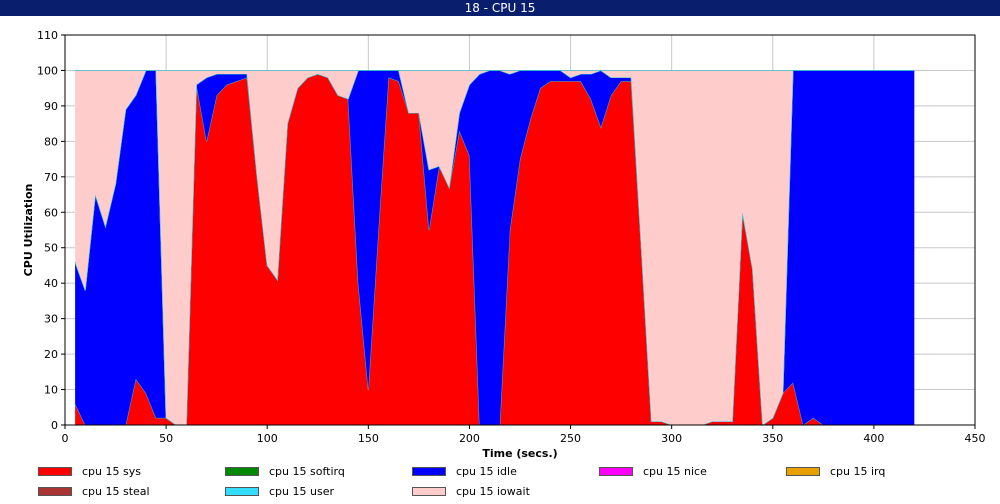 This screenshot has width=1000, height=504. Describe the element at coordinates (486, 471) in the screenshot. I see `legend-label: cpu 15 idle` at that location.